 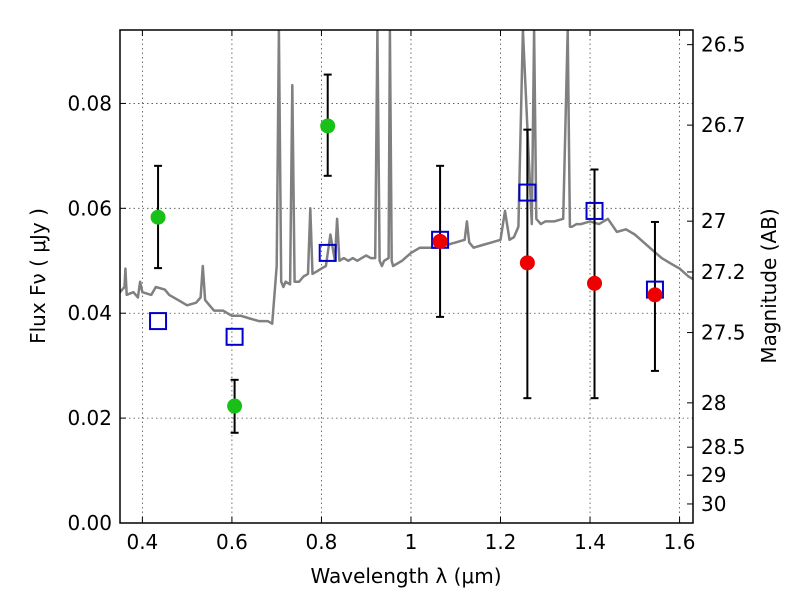 I want to click on x-tick-label: 1.2, so click(x=501, y=542).